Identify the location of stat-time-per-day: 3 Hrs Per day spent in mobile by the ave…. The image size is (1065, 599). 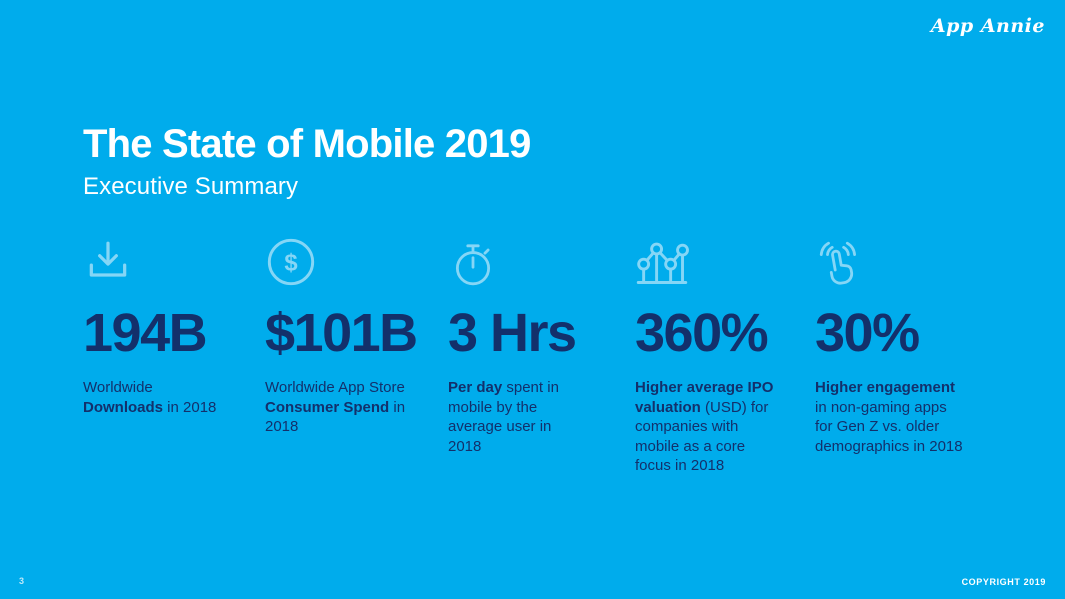
(528, 346).